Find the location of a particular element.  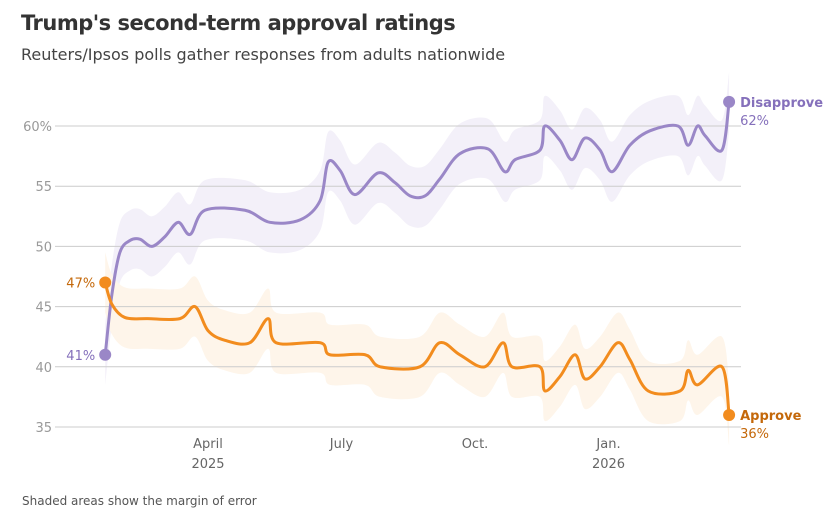

x-tick-year-label: 2026 is located at coordinates (608, 464).